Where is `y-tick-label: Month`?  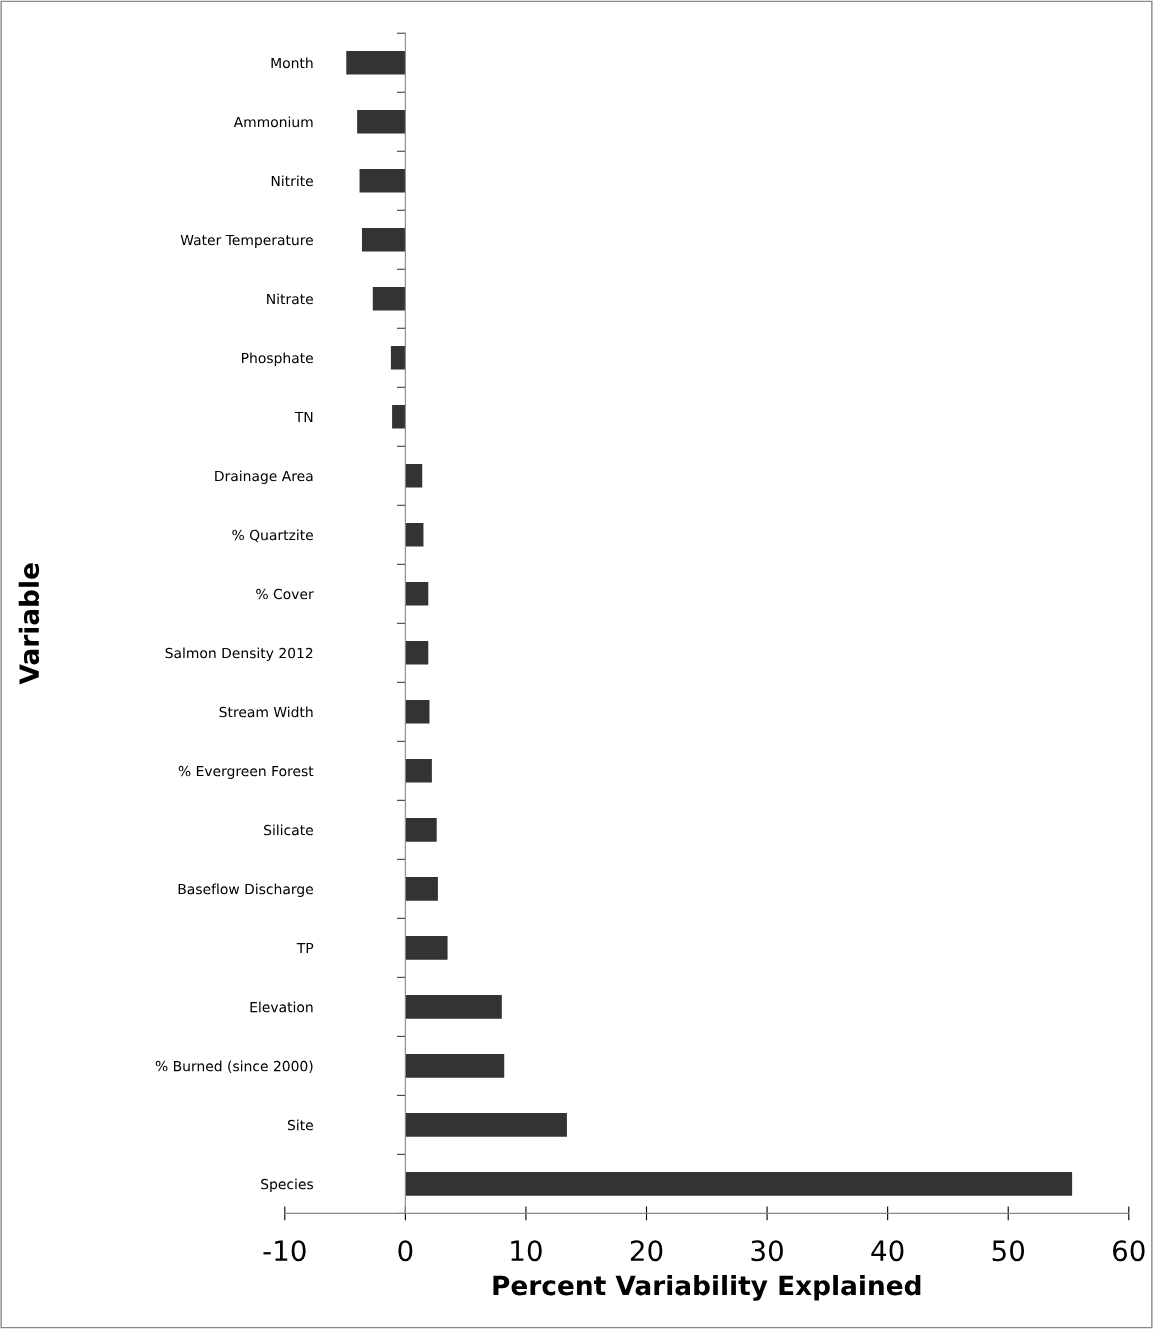 y-tick-label: Month is located at coordinates (292, 63).